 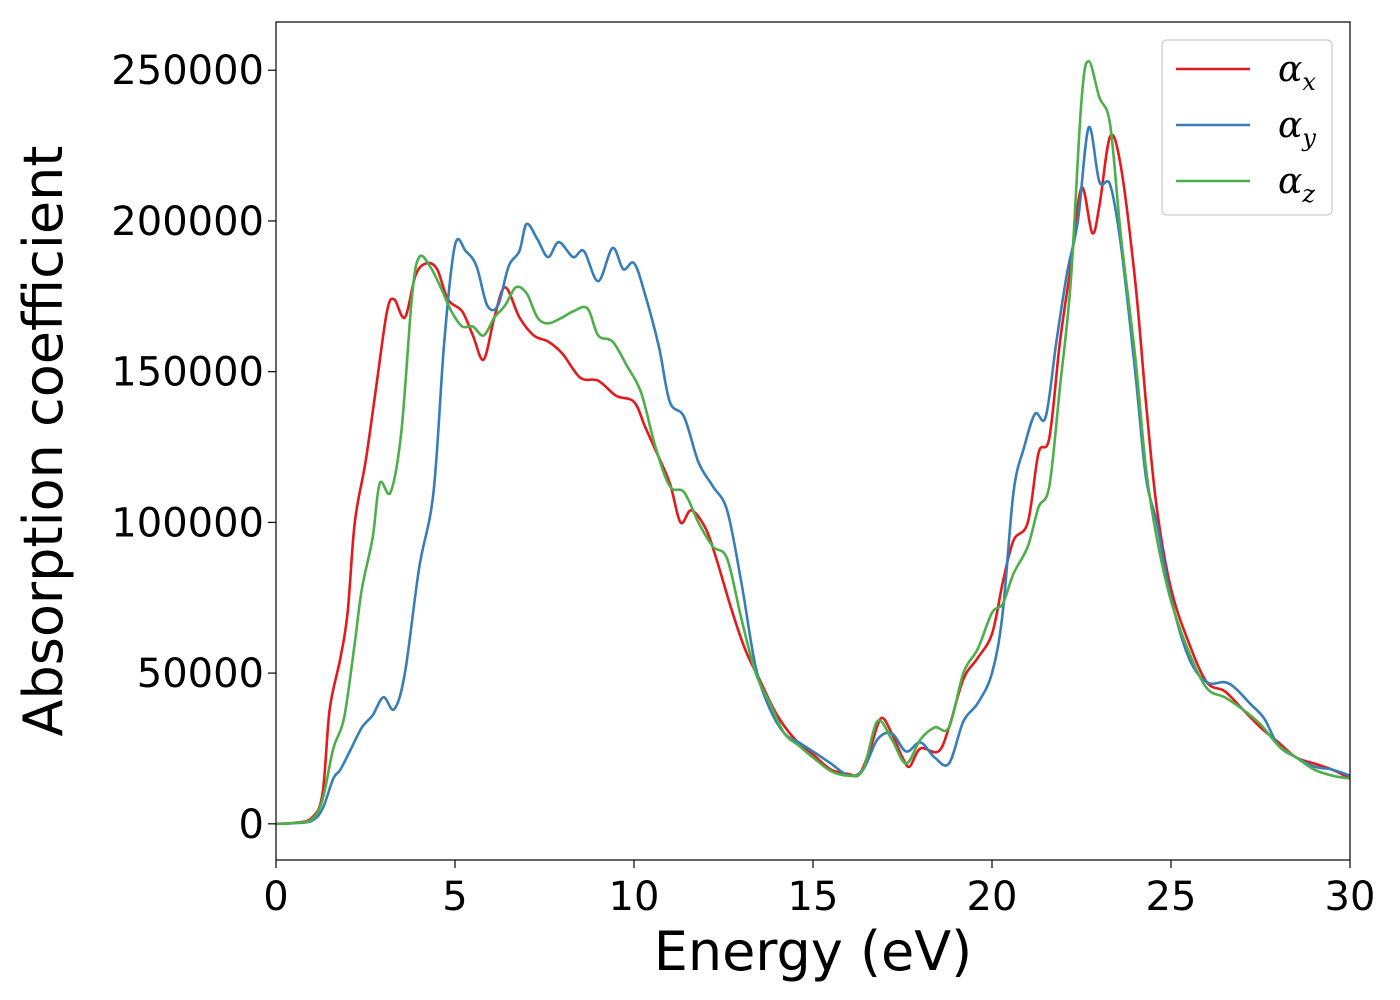 What do you see at coordinates (1171, 897) in the screenshot?
I see `x-tick-label: 25` at bounding box center [1171, 897].